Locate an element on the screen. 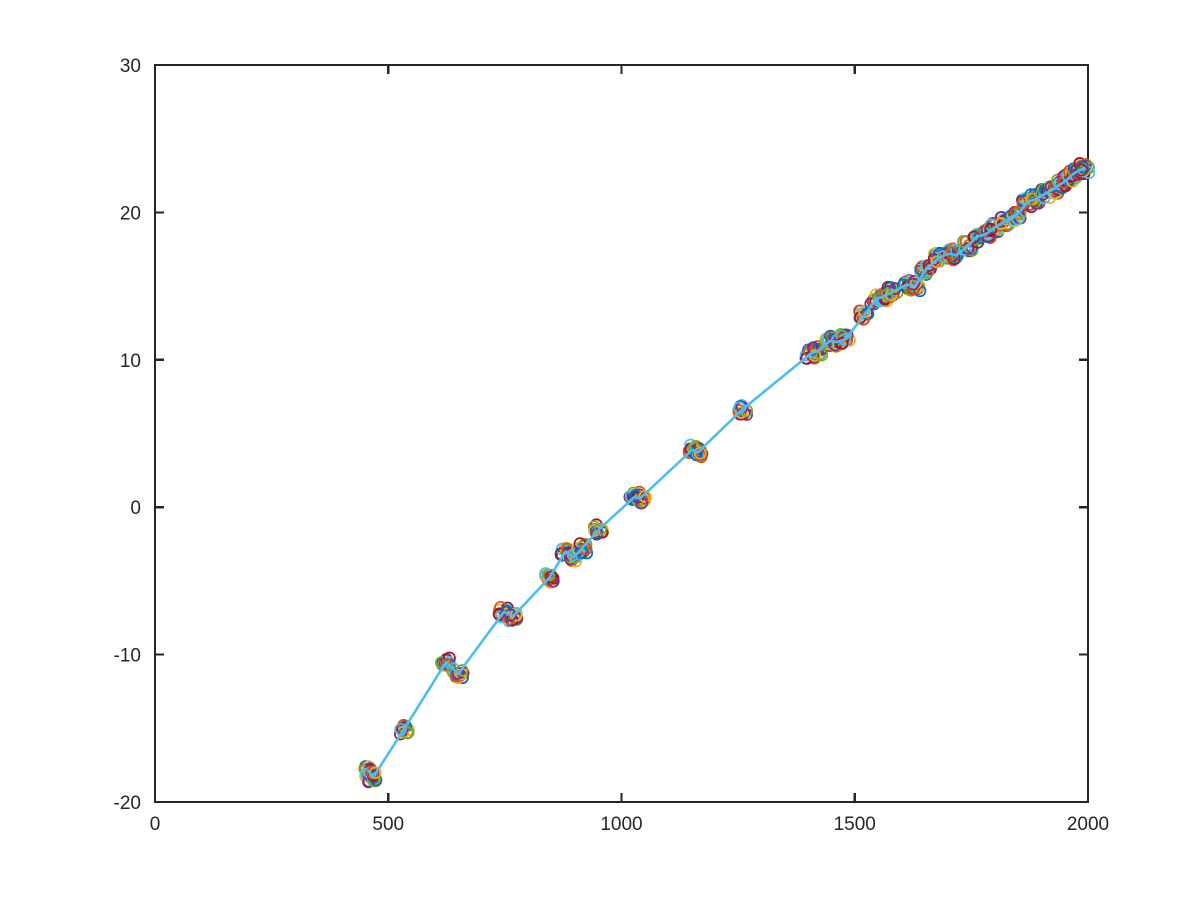 The width and height of the screenshot is (1200, 900). y-tick-label: 30 is located at coordinates (130, 66).